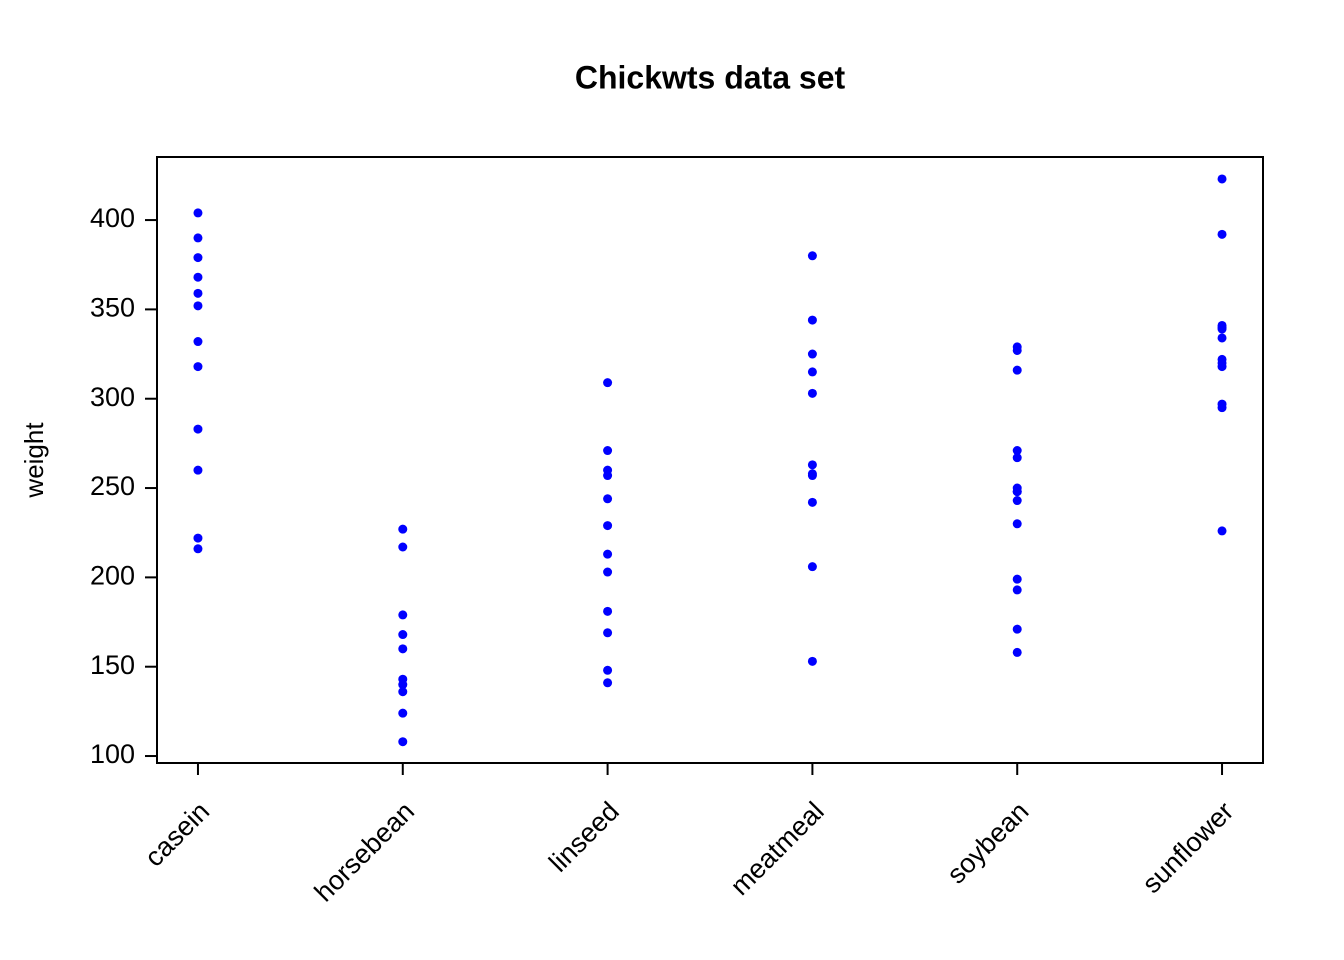 This screenshot has width=1344, height=960. I want to click on y-axis-label: weight, so click(34, 460).